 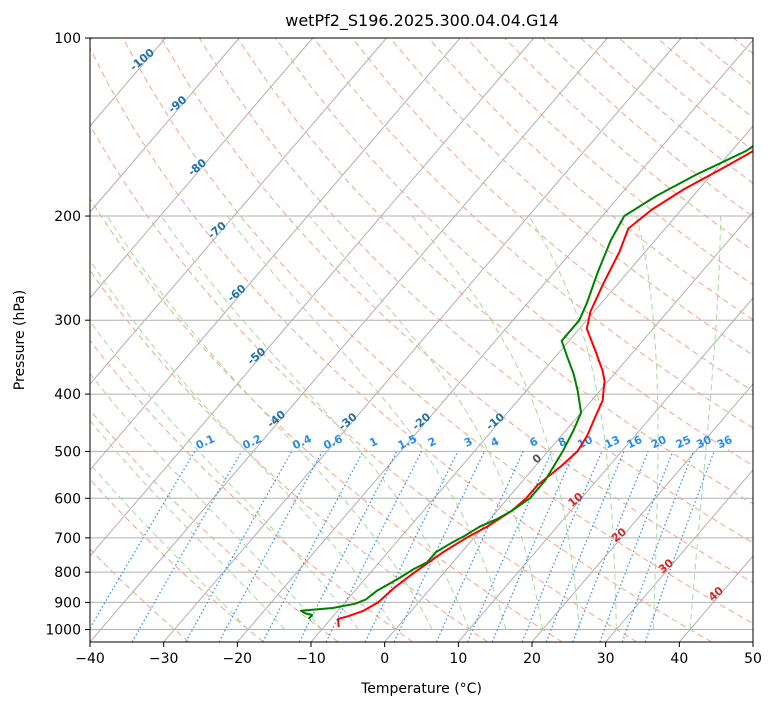 I want to click on x-tick-label: 20, so click(x=532, y=659).